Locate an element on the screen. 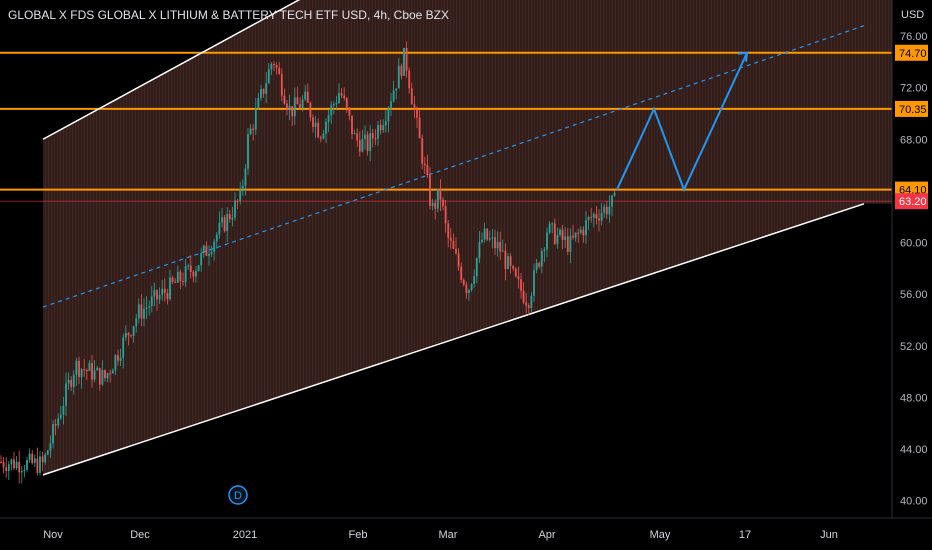 Image resolution: width=932 pixels, height=550 pixels. y-tick-label-0: 76.00 is located at coordinates (914, 37).